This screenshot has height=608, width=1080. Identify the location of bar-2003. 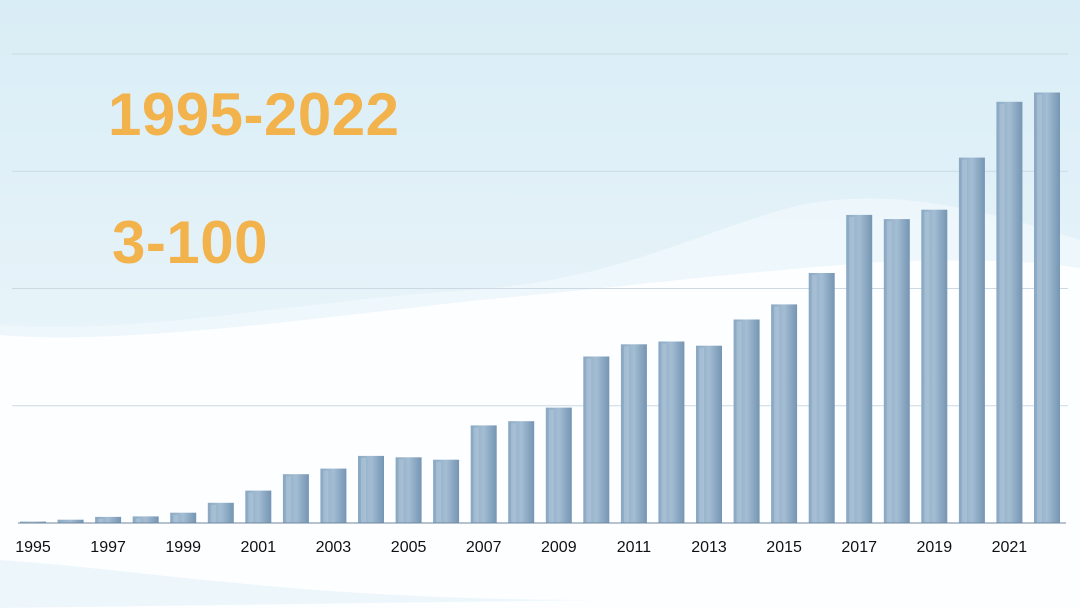
(333, 495).